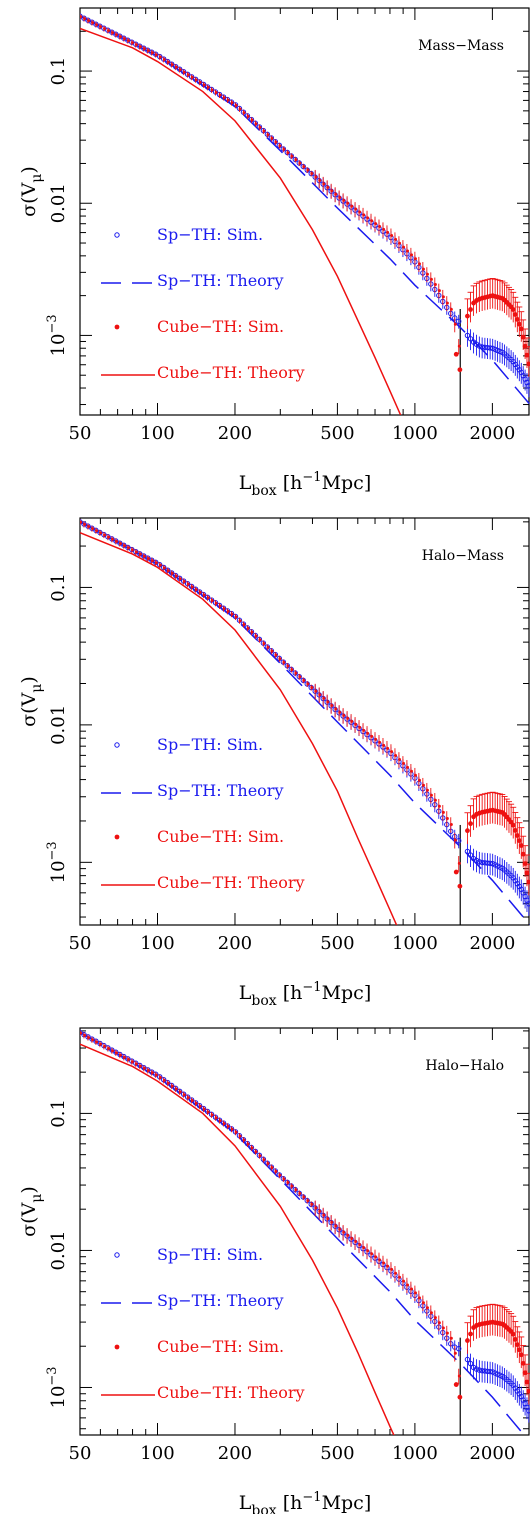 The width and height of the screenshot is (530, 1514). Describe the element at coordinates (157, 1453) in the screenshot. I see `x-tick-label: 100` at that location.